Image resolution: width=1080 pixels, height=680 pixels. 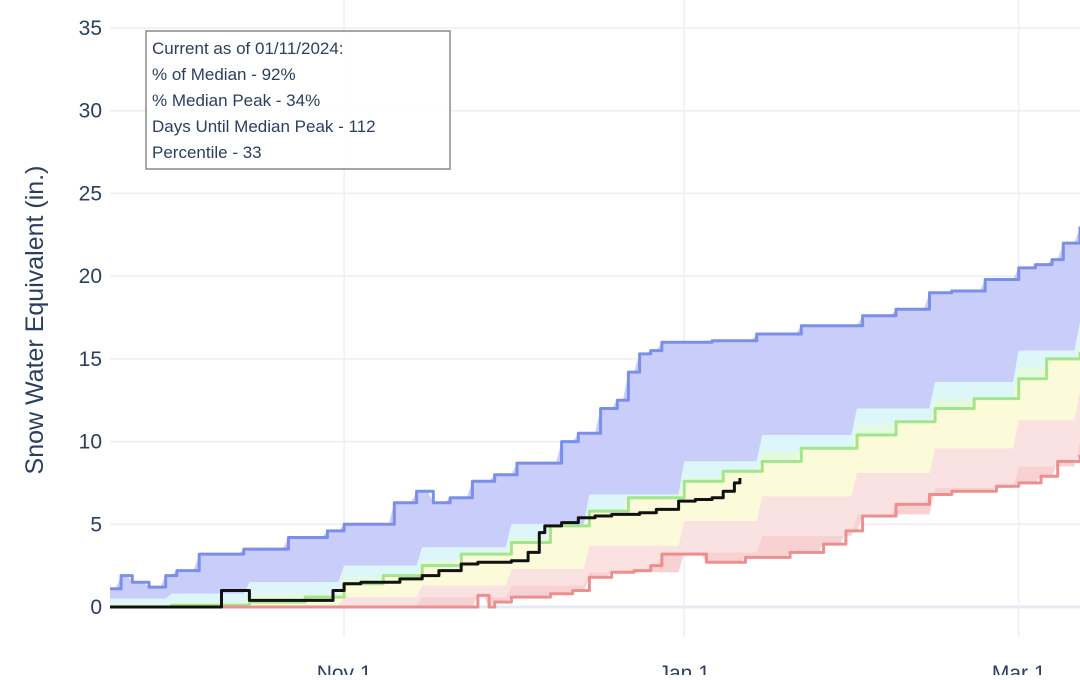 I want to click on y-tick-label: 5, so click(x=96, y=524).